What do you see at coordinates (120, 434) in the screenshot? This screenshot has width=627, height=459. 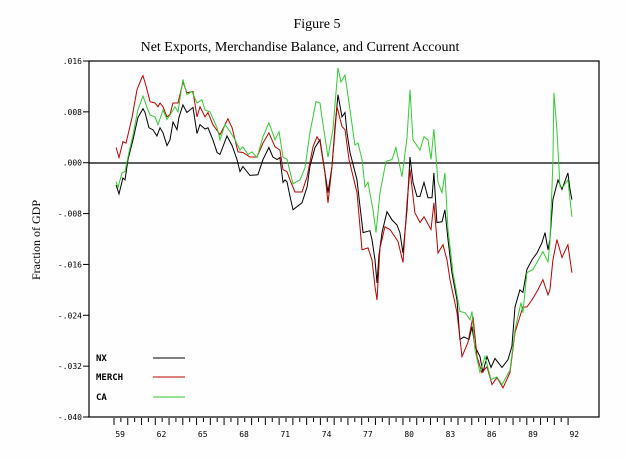 I see `x-tick-label: 59` at bounding box center [120, 434].